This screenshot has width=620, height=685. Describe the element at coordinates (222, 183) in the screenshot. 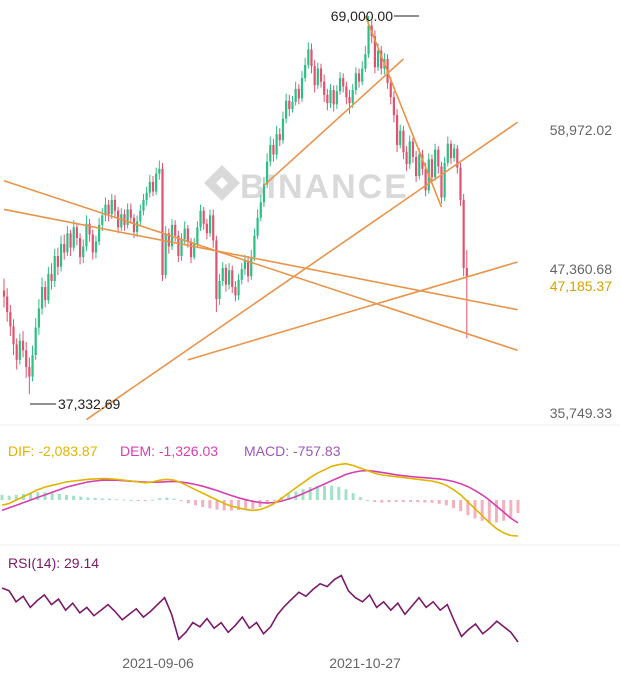

I see `binance-logo-icon` at that location.